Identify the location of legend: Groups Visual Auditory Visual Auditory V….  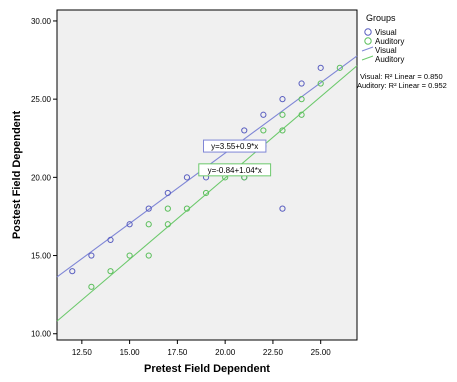
(402, 51).